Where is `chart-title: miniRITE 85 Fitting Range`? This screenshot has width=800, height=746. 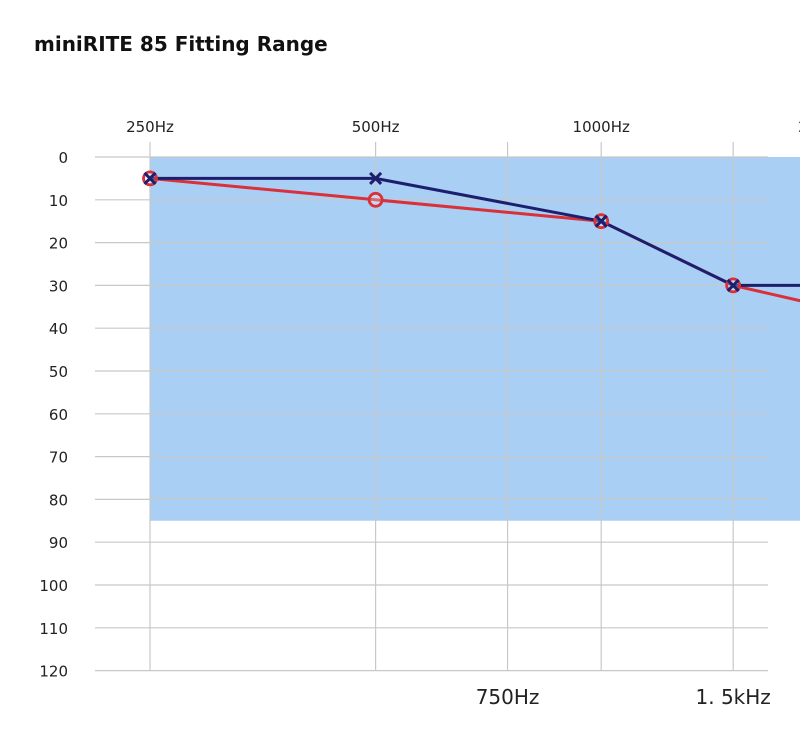 chart-title: miniRITE 85 Fitting Range is located at coordinates (181, 44).